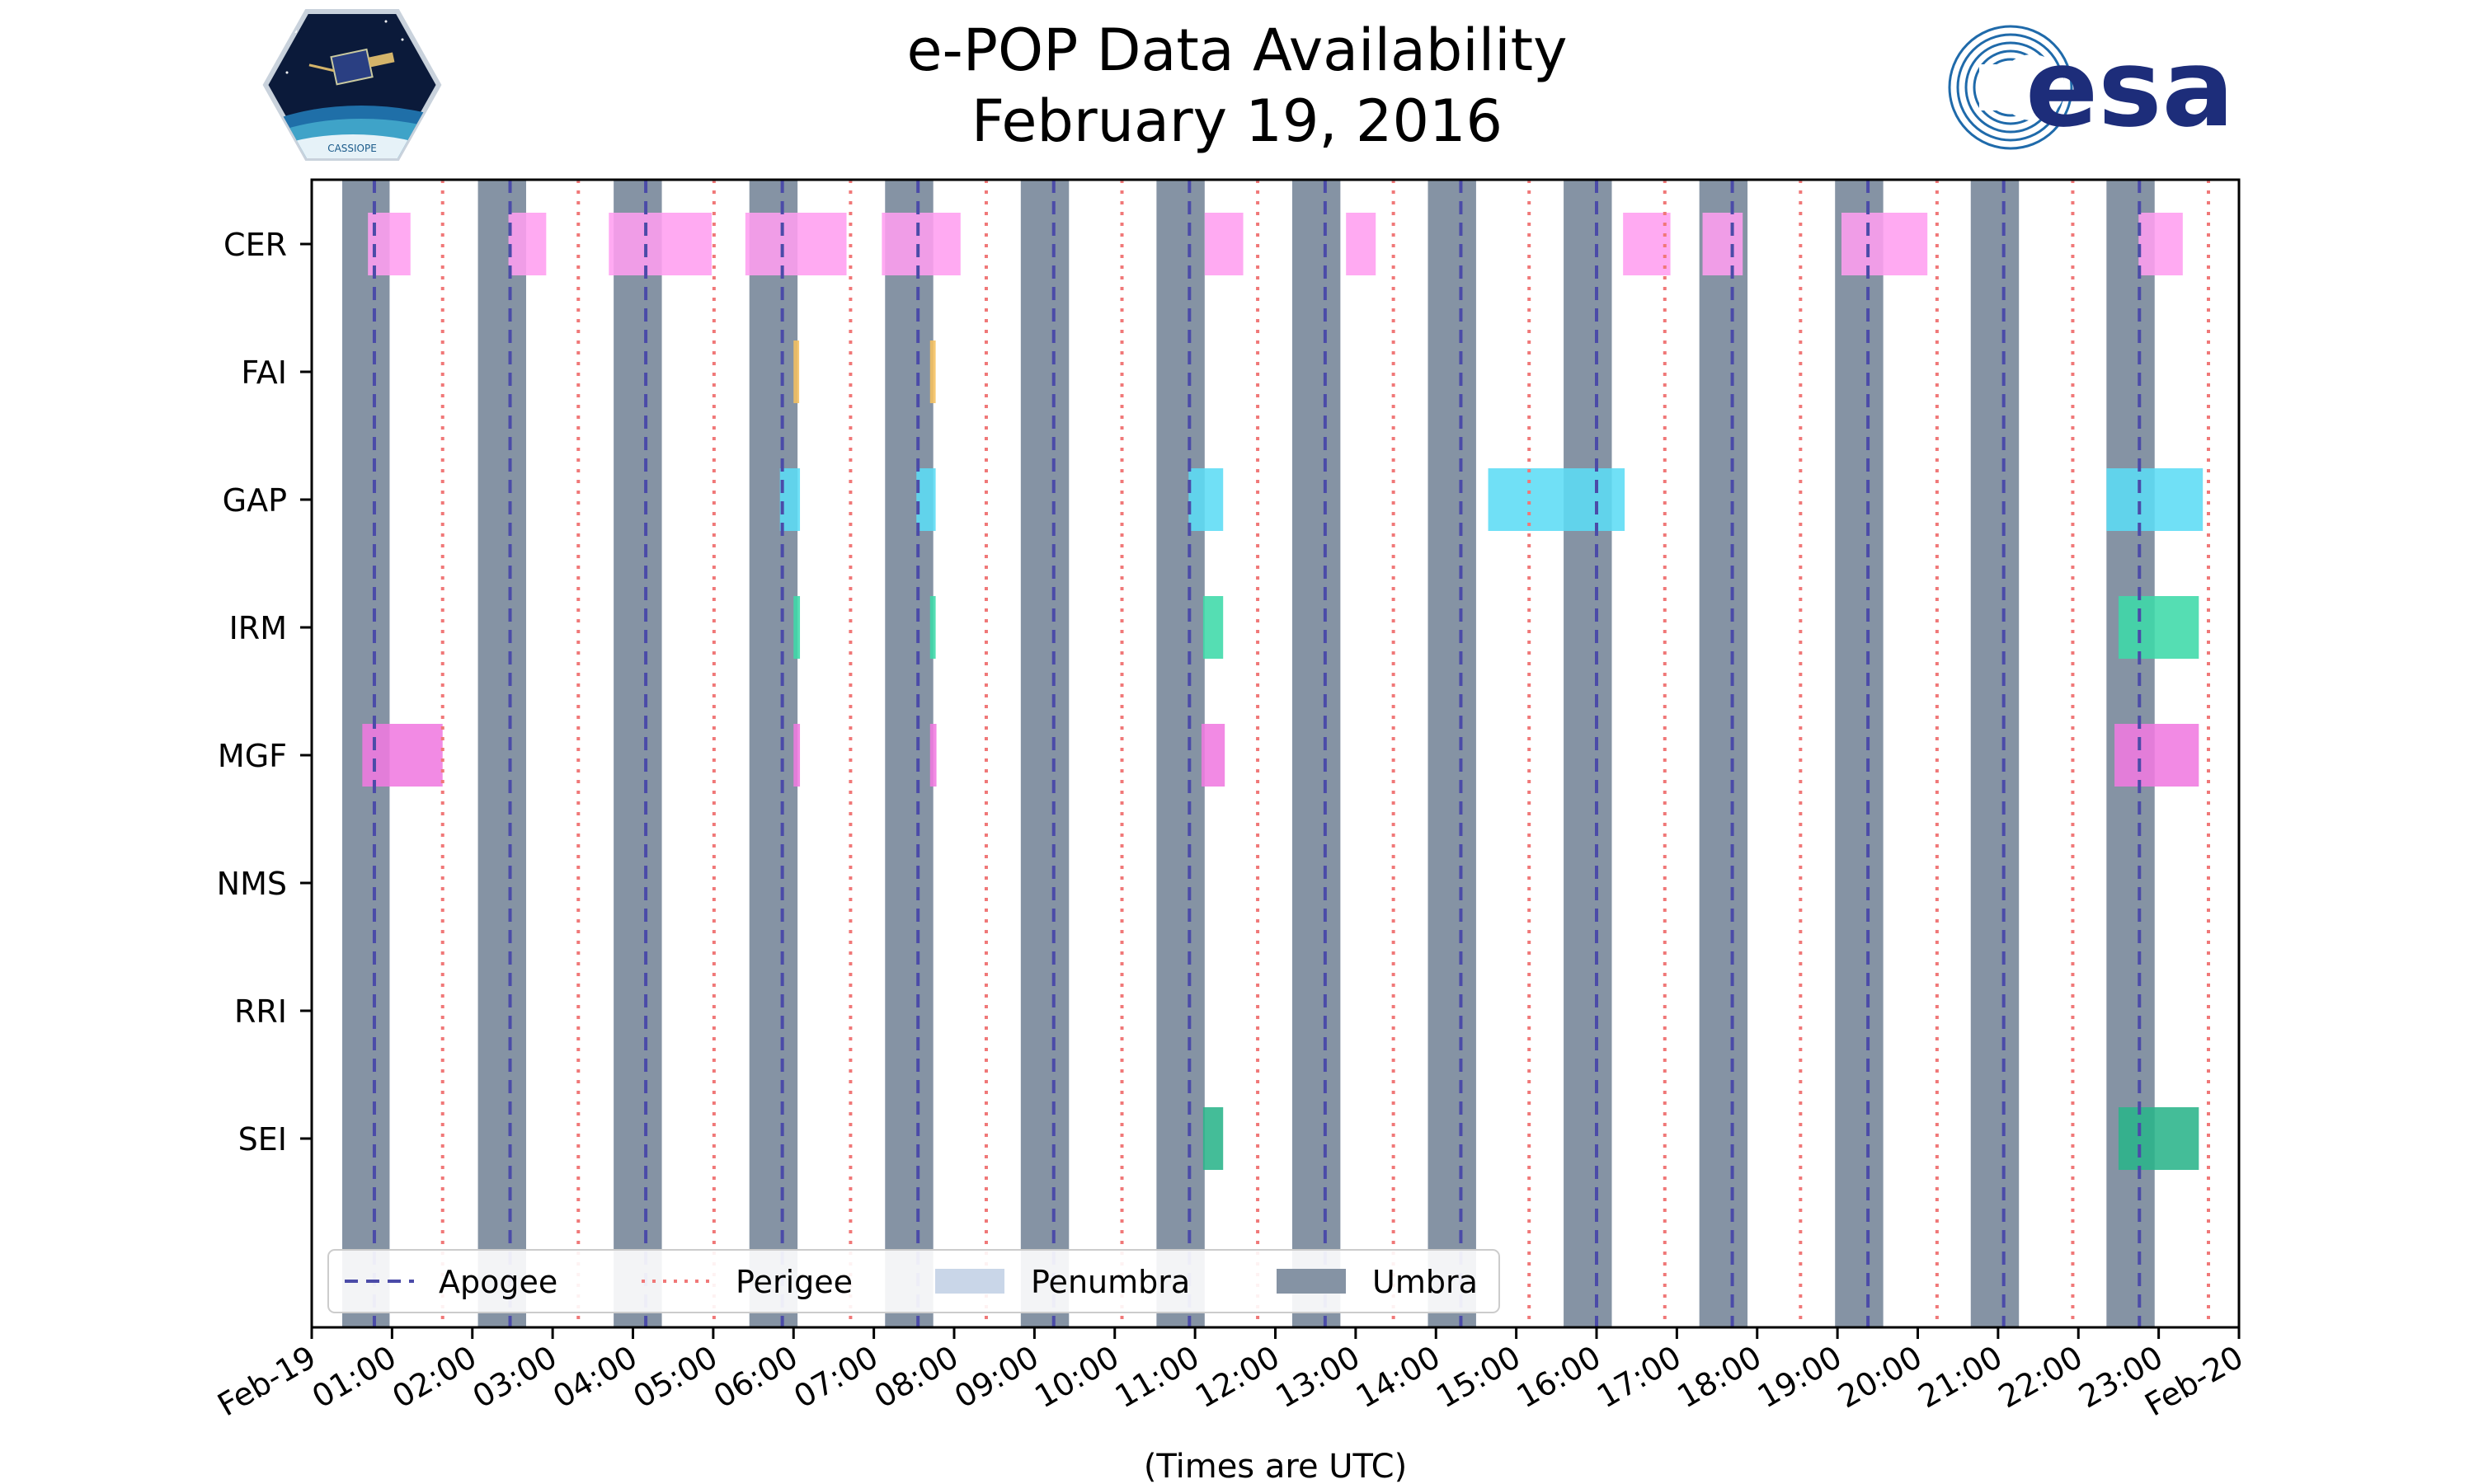  Describe the element at coordinates (258, 628) in the screenshot. I see `y-tick-label-irm: IRM` at that location.